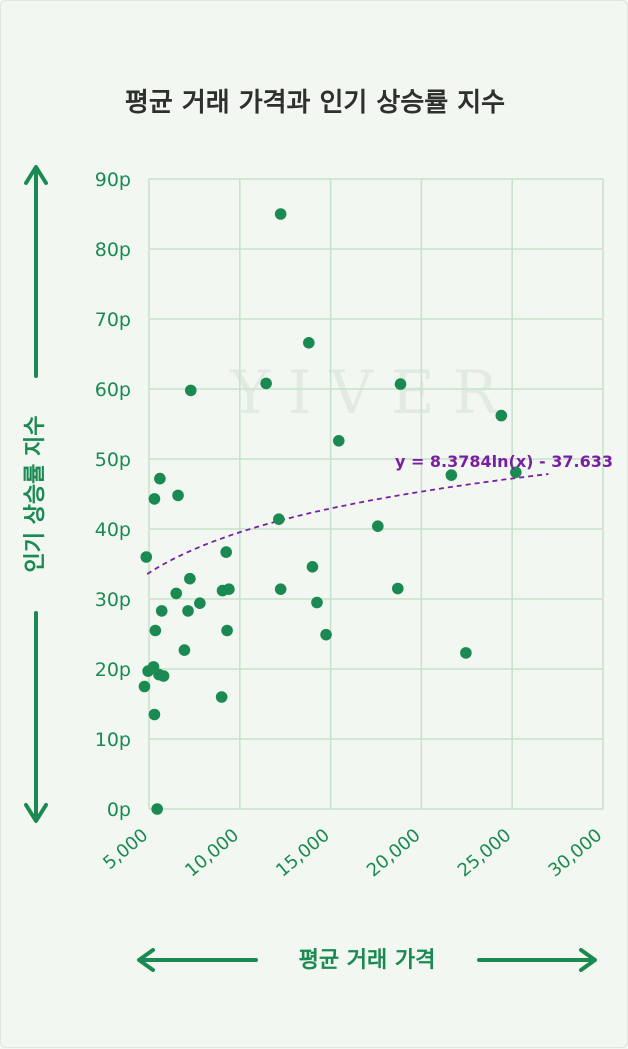 The image size is (628, 1049). Describe the element at coordinates (113, 530) in the screenshot. I see `y-tick-label: 40p` at that location.